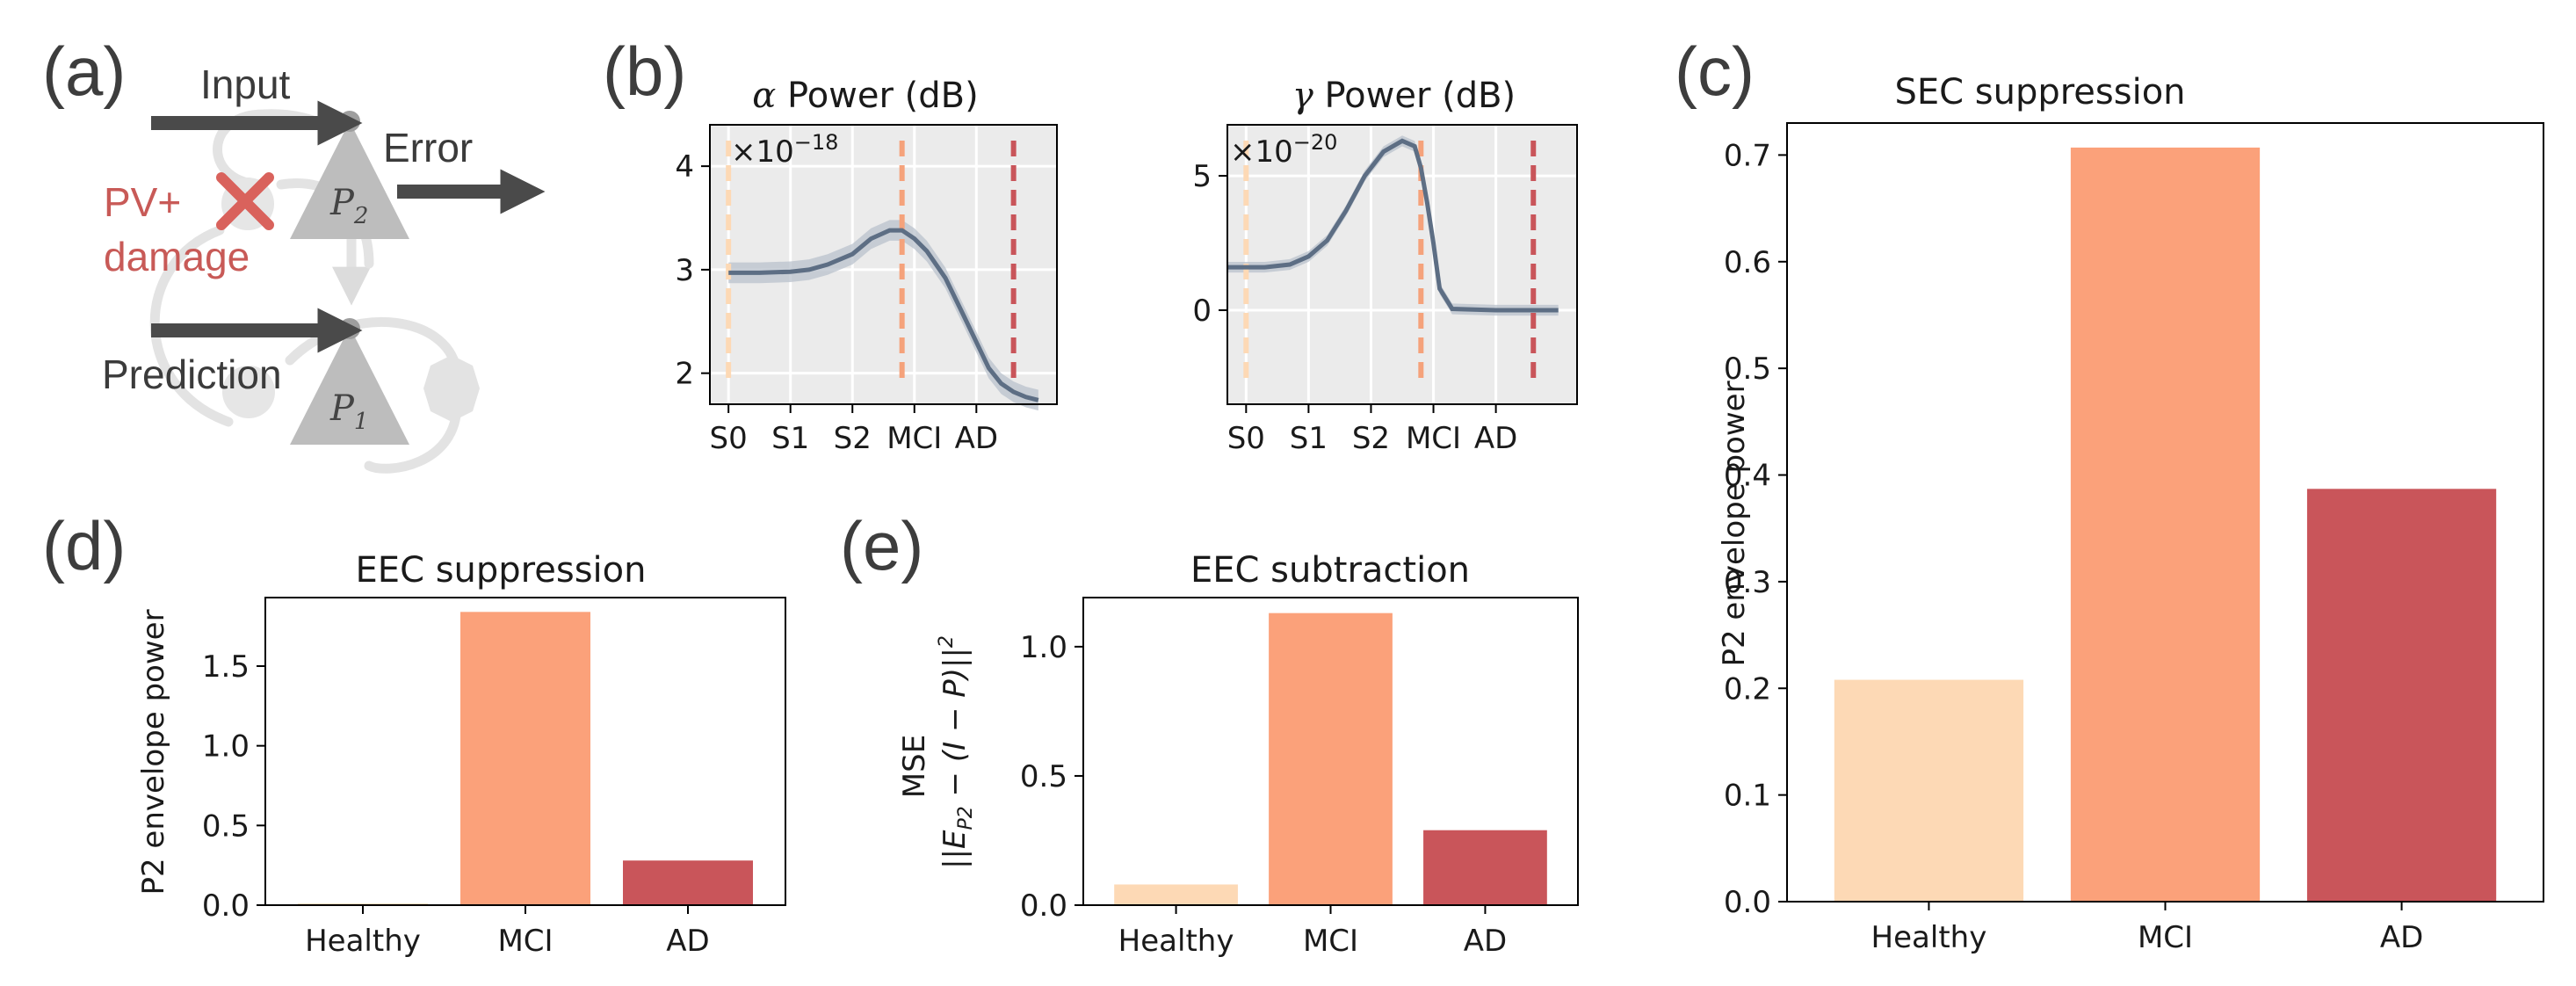  I want to click on gamma-power-chart: γ Power (dB) S0 S1 S2 MCI AD 0 5 ×10⁻²⁰, so click(1385, 266).